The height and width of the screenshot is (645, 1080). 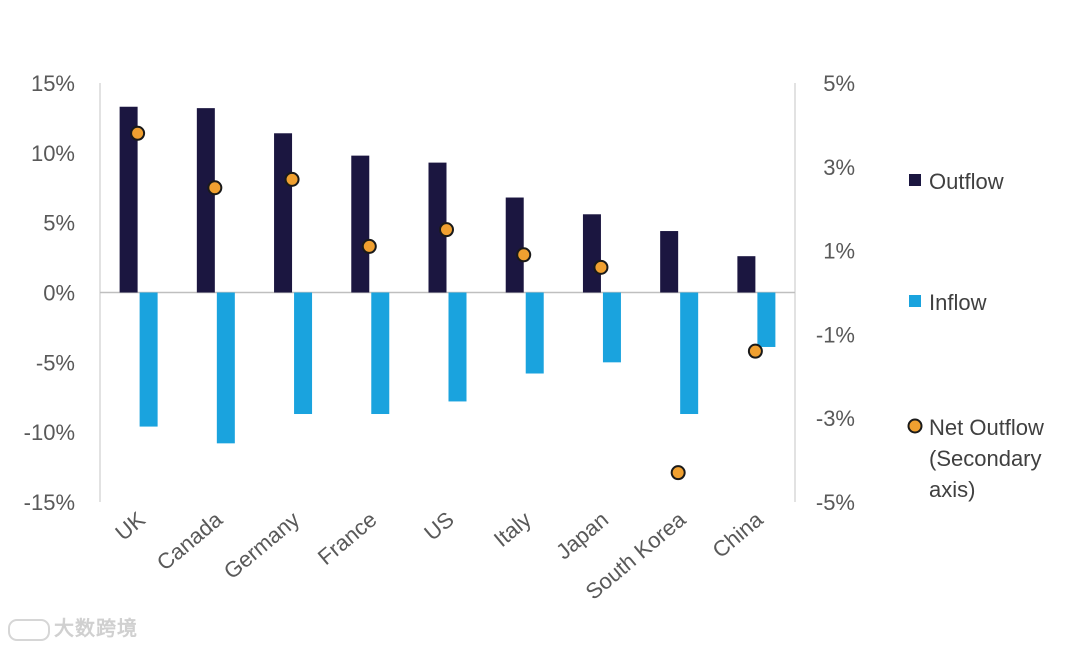 I want to click on category-label: Italy, so click(x=512, y=529).